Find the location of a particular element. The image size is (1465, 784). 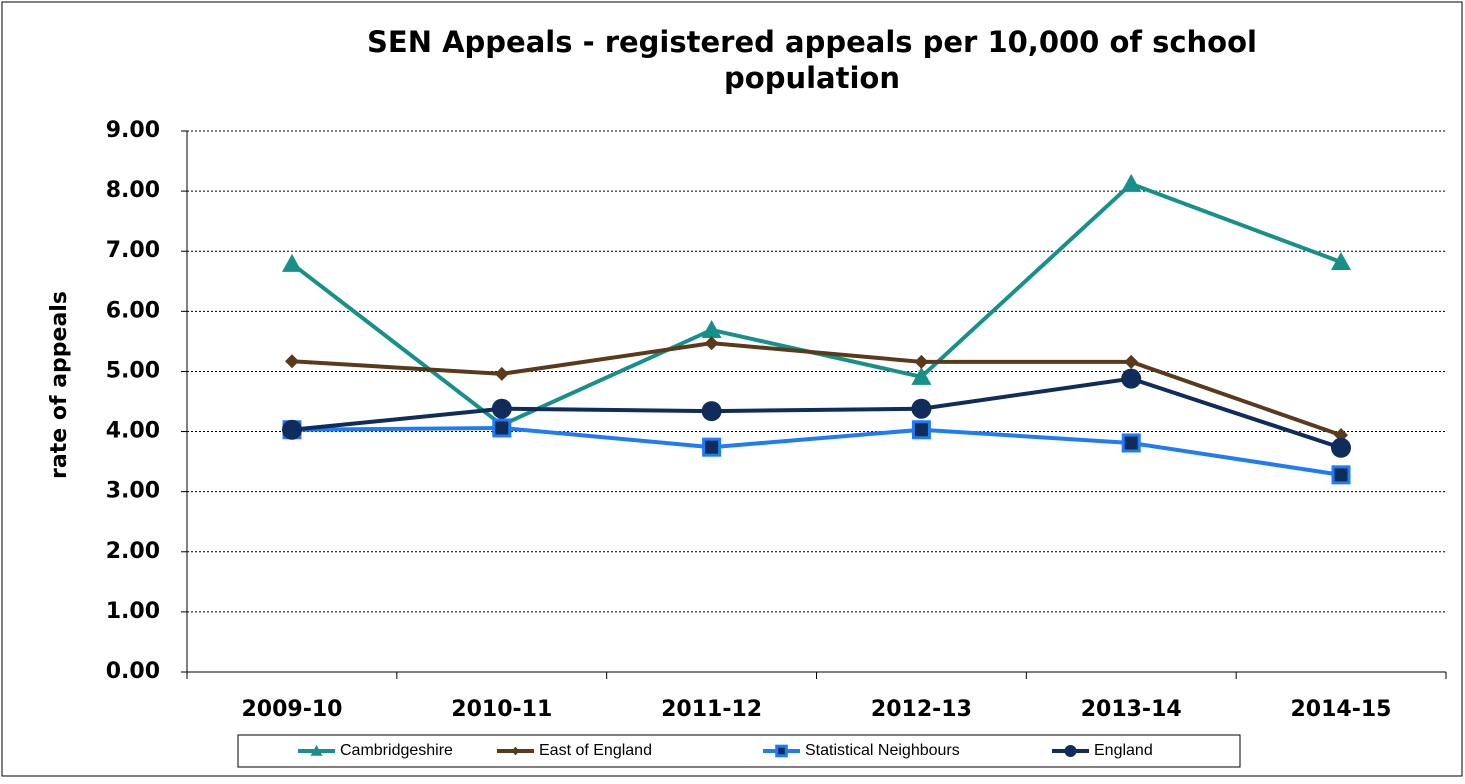

legend-label: East of England is located at coordinates (595, 750).